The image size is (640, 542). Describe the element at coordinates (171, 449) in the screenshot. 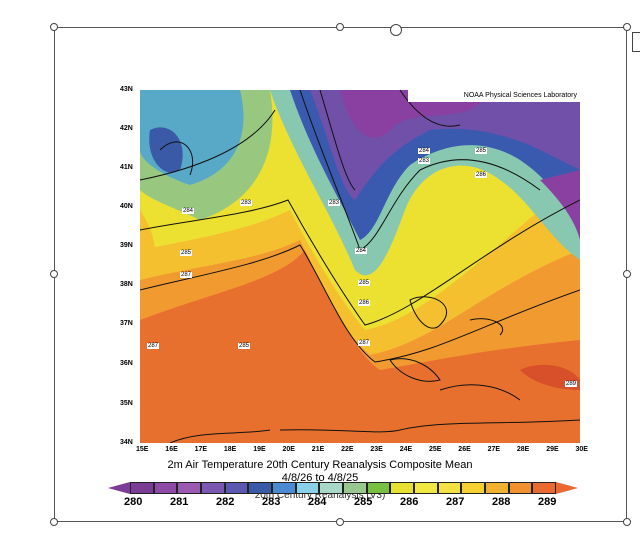

I see `lon-tick: 16E` at that location.